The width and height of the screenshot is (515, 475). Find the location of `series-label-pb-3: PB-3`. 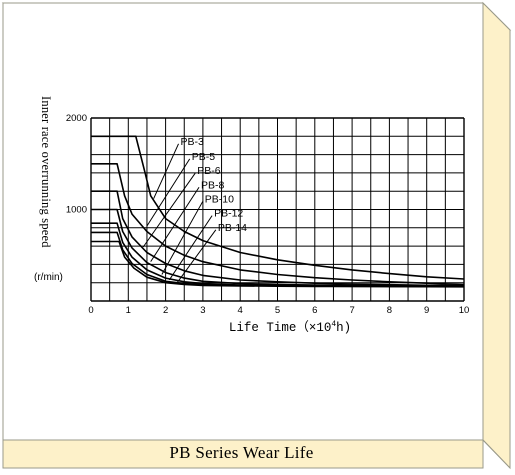

series-label-pb-3: PB-3 is located at coordinates (193, 142).